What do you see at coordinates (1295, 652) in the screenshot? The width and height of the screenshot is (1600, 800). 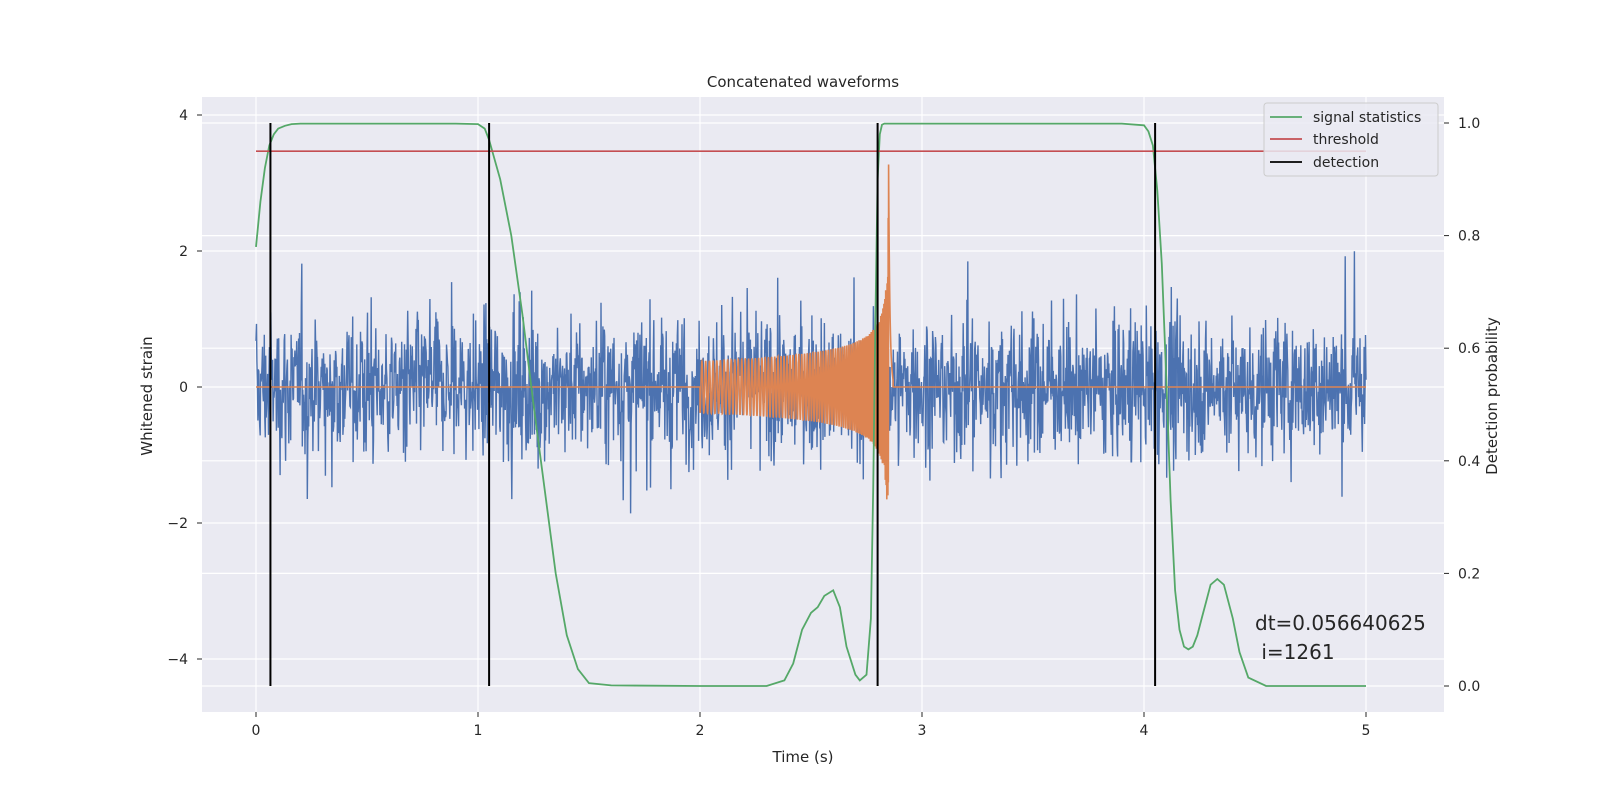 I see `annotation-i: i=1261` at bounding box center [1295, 652].